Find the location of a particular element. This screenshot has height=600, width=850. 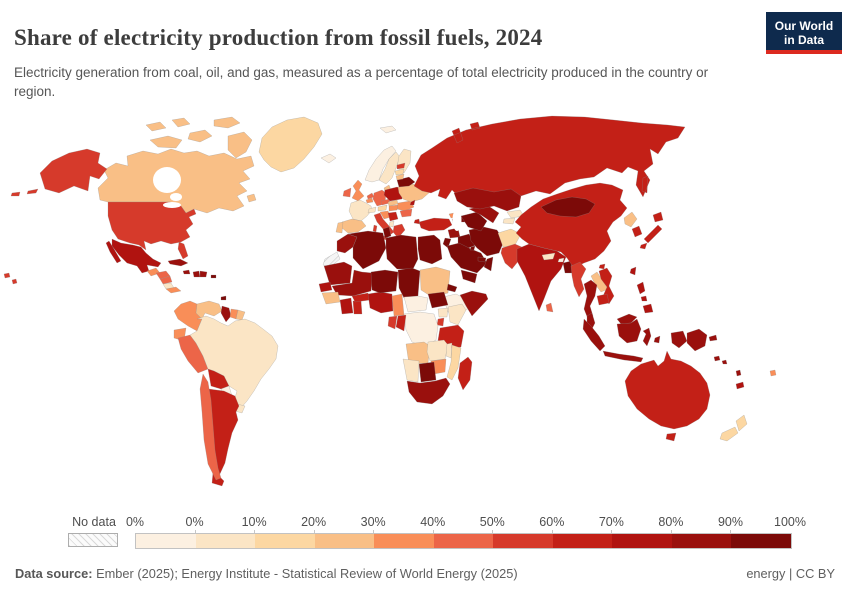

country-switzerland is located at coordinates (372, 210).